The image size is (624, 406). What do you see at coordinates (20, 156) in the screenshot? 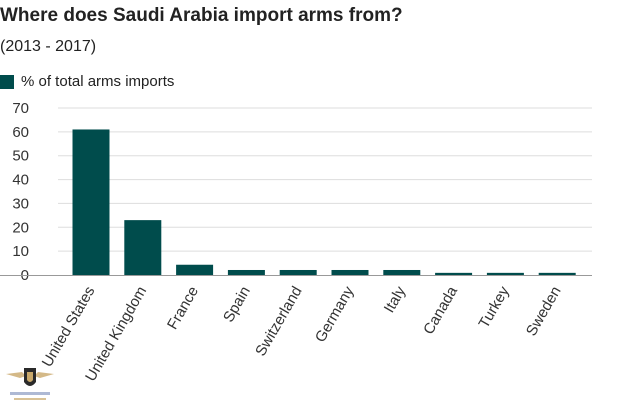
I see `y-tick-label: 50` at bounding box center [20, 156].